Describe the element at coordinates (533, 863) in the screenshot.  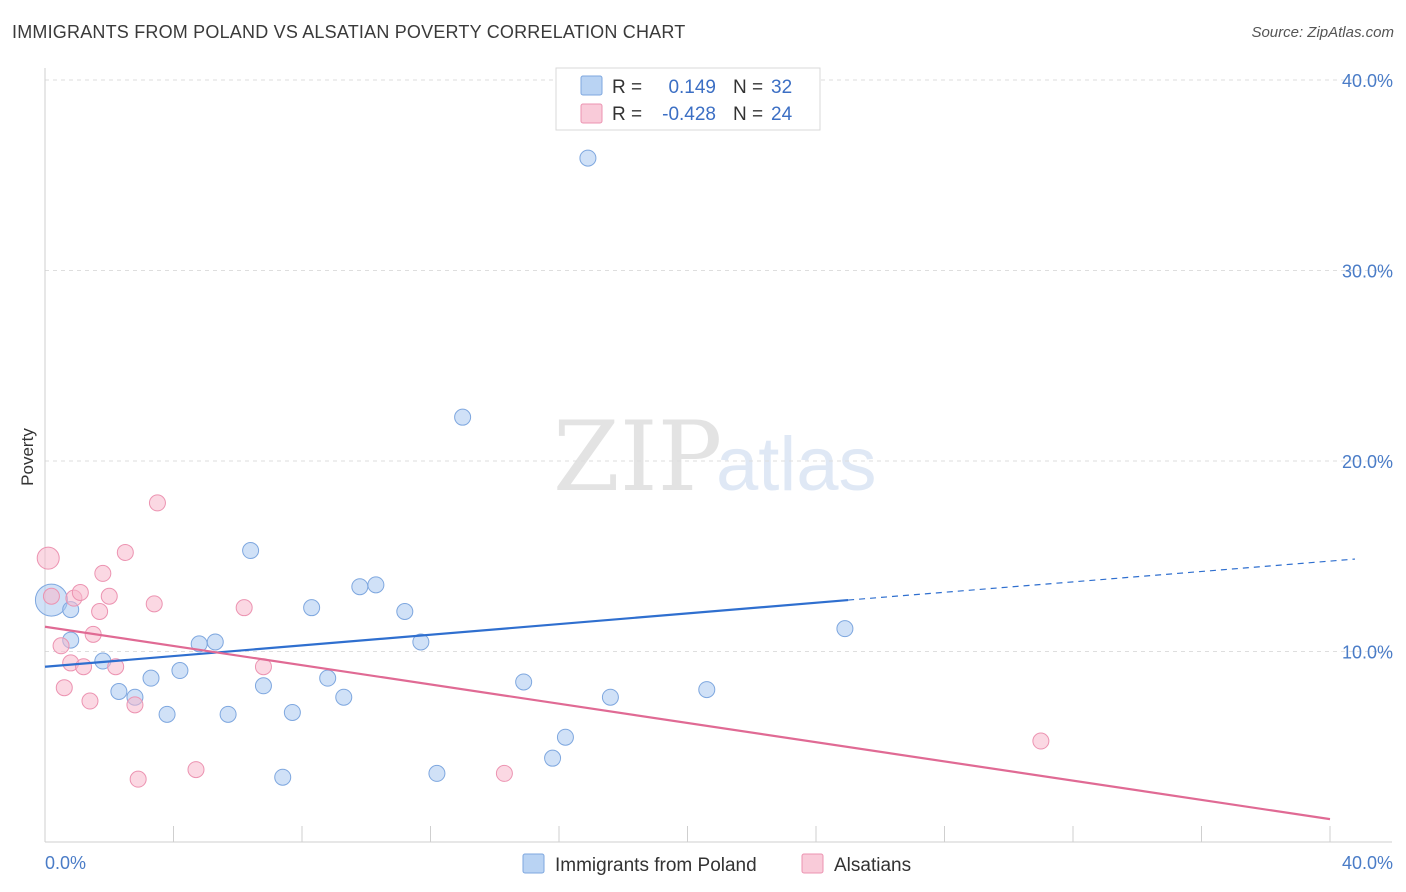
I see `legend-swatch-poland` at that location.